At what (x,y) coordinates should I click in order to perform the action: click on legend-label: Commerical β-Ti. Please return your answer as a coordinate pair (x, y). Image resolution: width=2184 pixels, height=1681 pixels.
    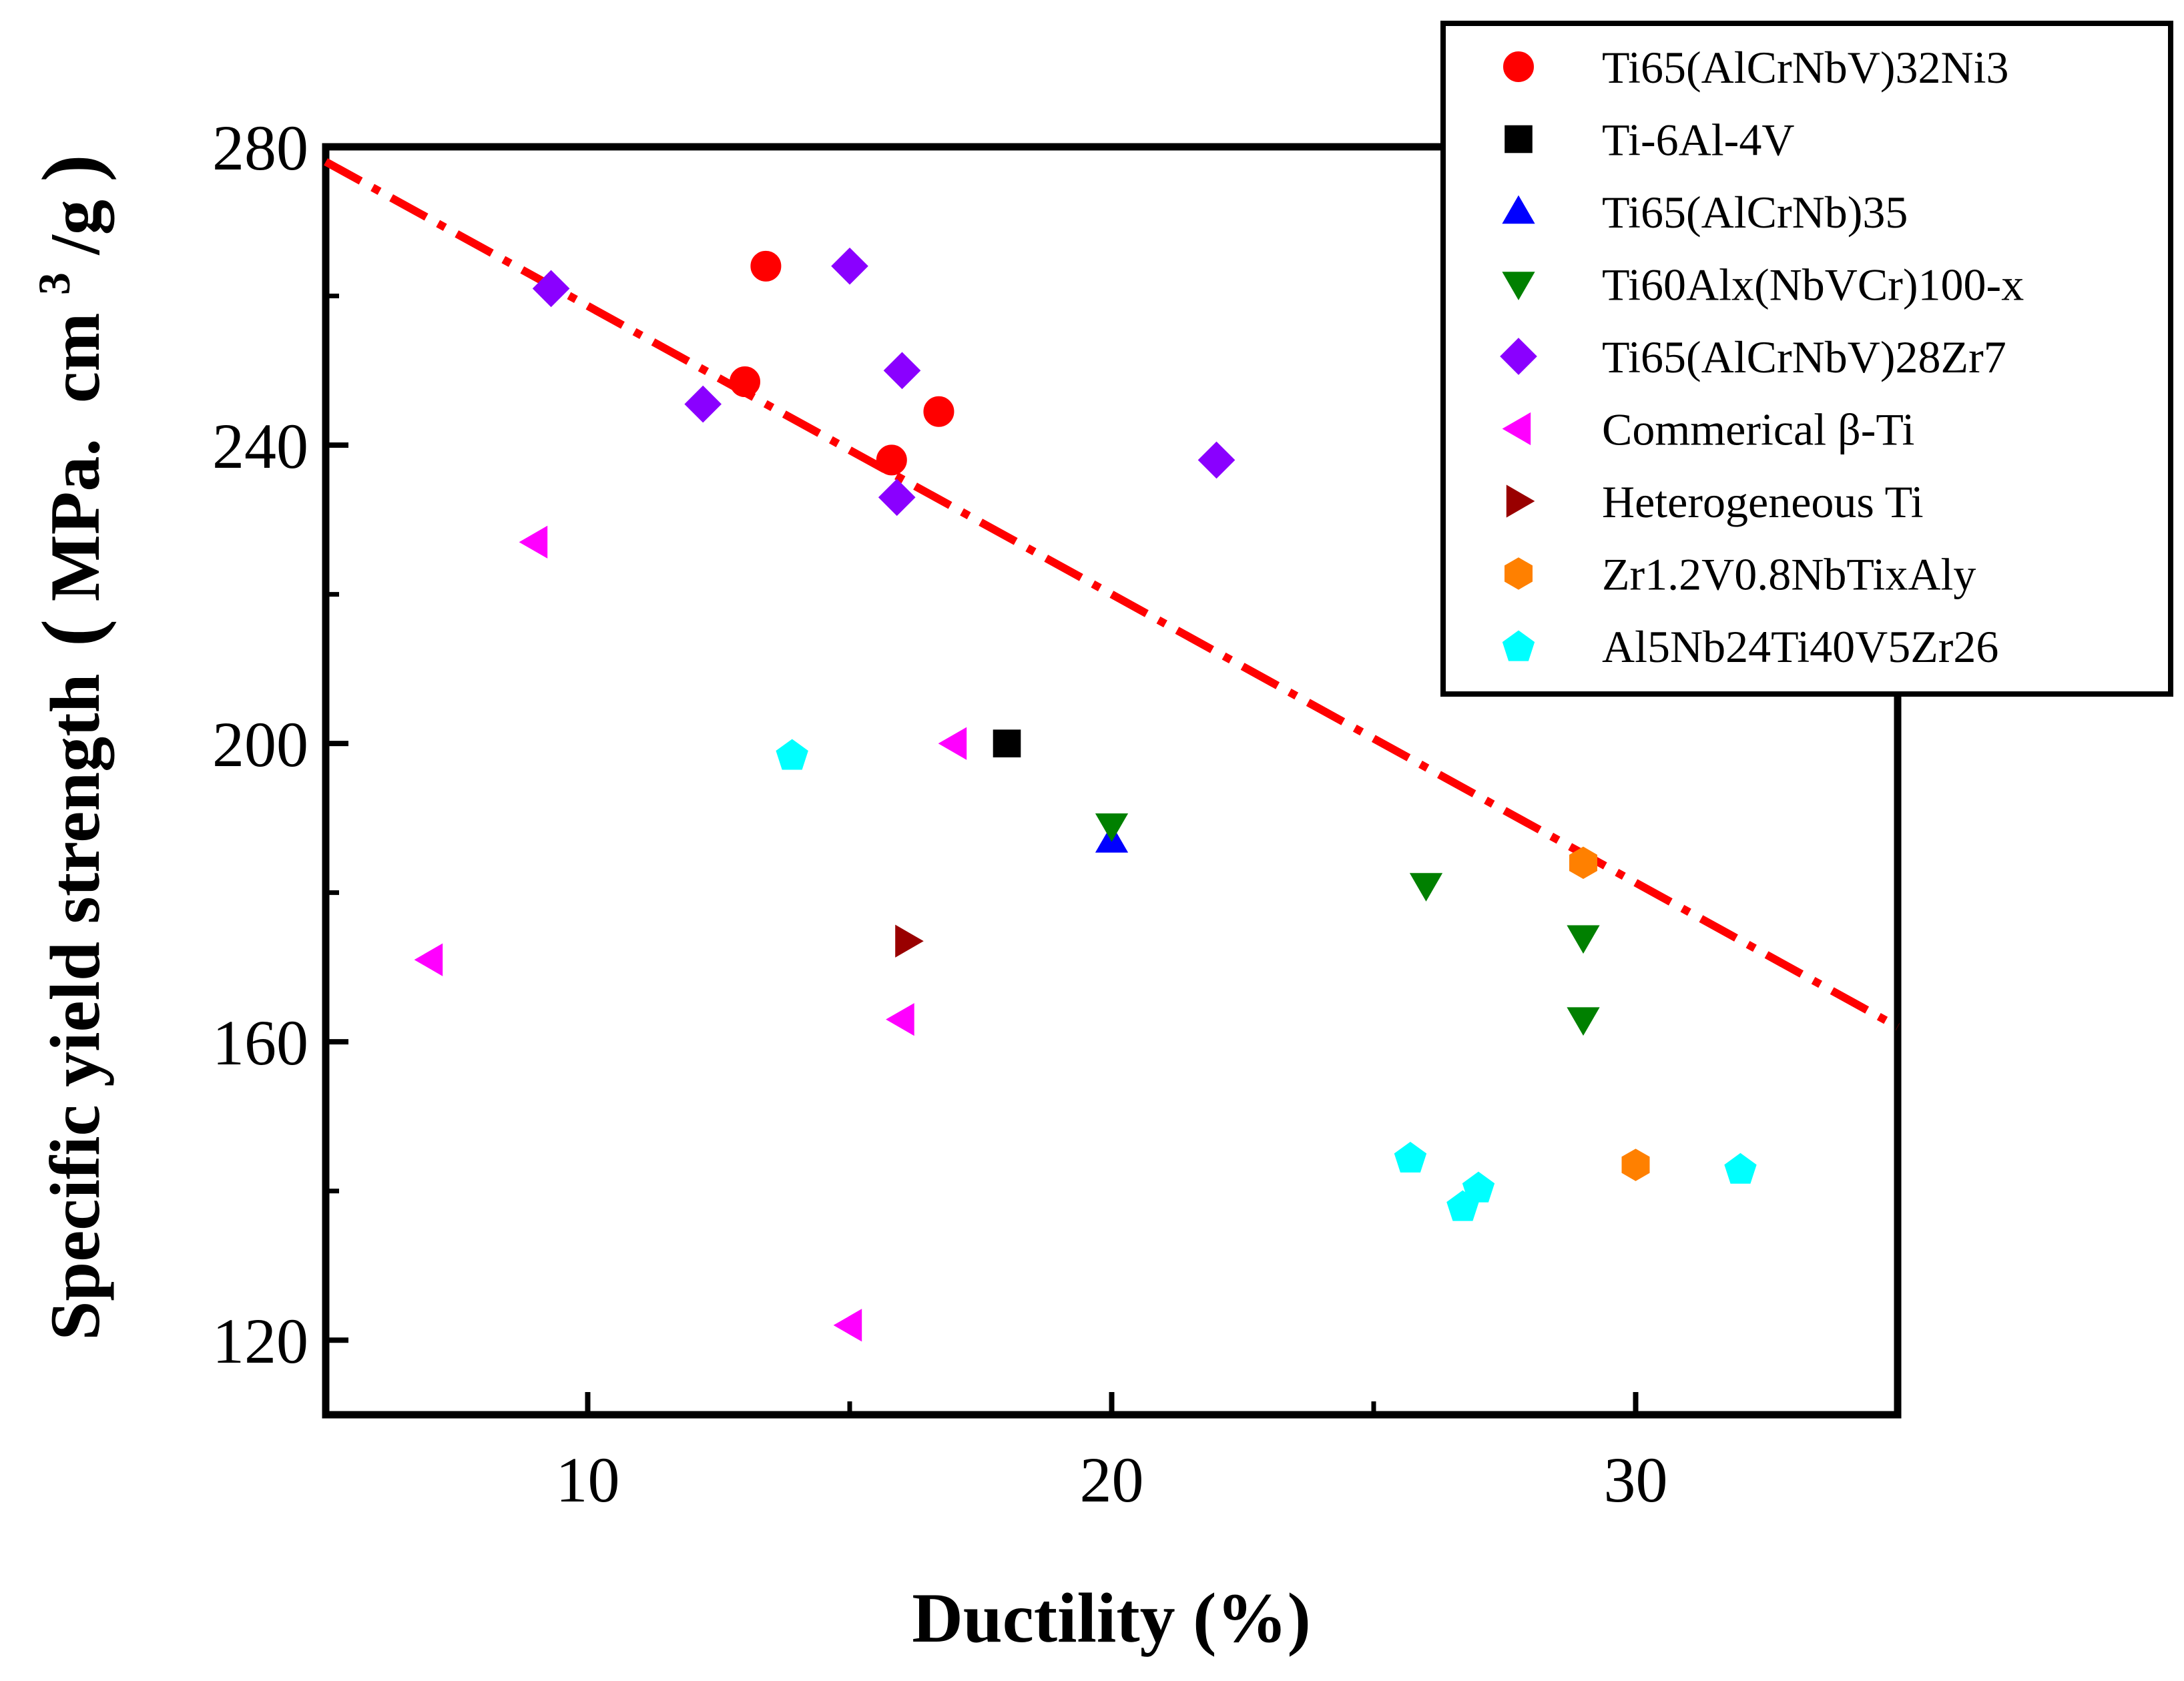
    Looking at the image, I should click on (1758, 430).